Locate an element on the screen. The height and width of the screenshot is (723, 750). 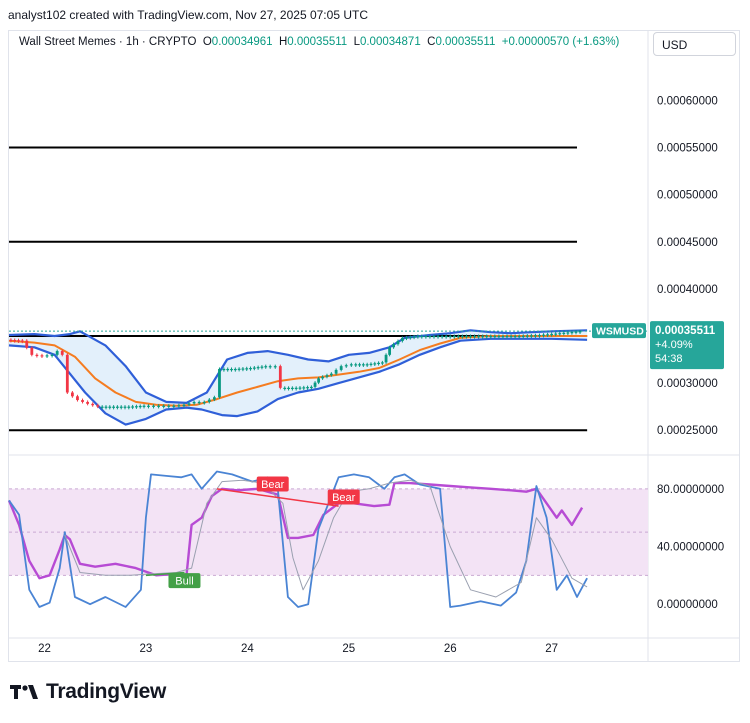
price-tag is located at coordinates (687, 345).